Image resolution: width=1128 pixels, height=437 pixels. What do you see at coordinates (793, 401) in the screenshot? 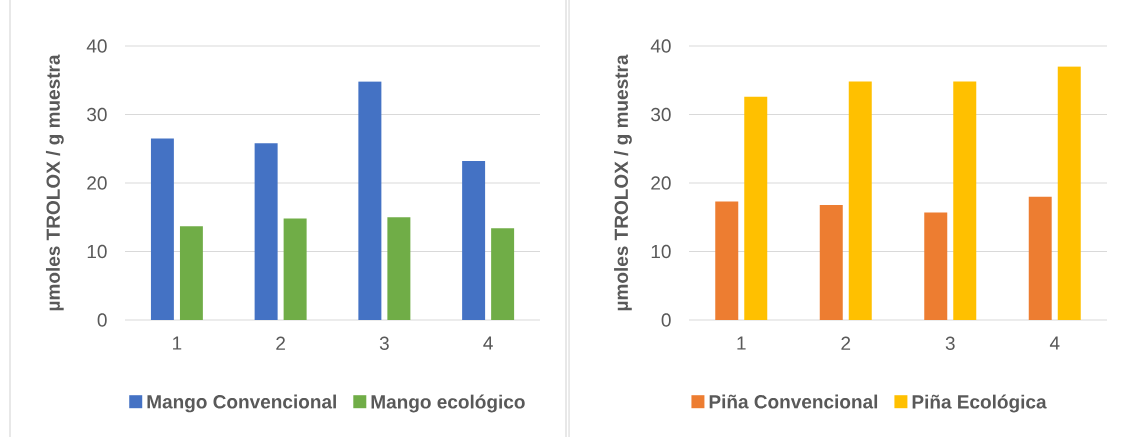
I see `legend-label: Piña Convencional` at bounding box center [793, 401].